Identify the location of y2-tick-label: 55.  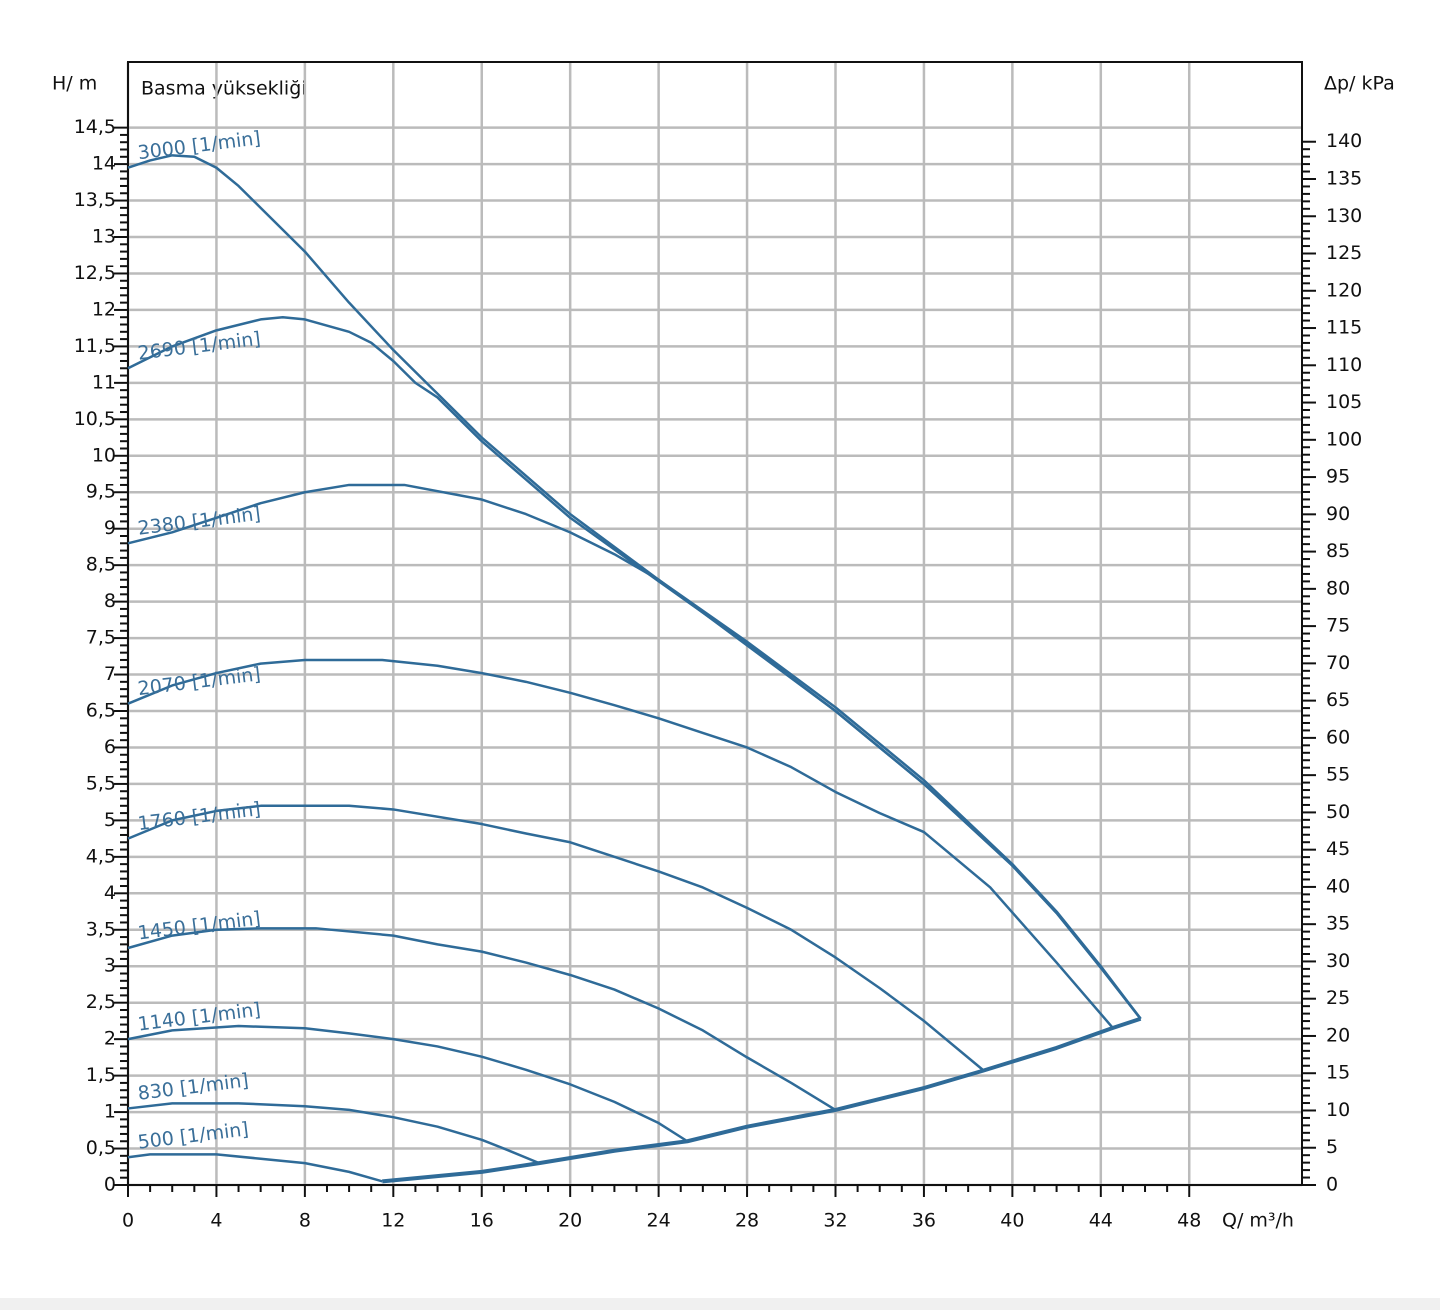
(1338, 775).